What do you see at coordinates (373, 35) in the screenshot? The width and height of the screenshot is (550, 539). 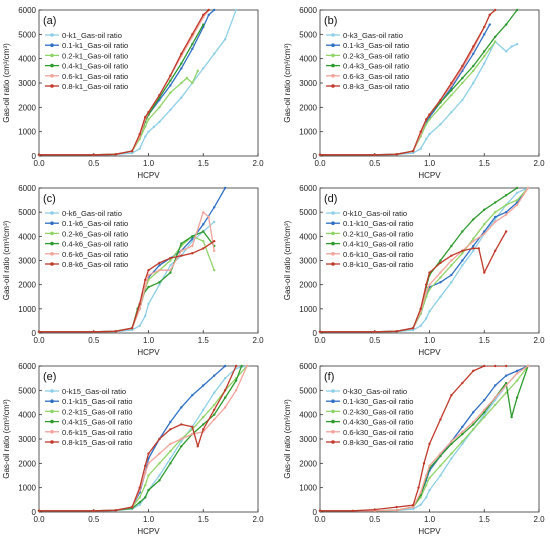 I see `legend-label: 0-k3_Gas-oil ratio` at bounding box center [373, 35].